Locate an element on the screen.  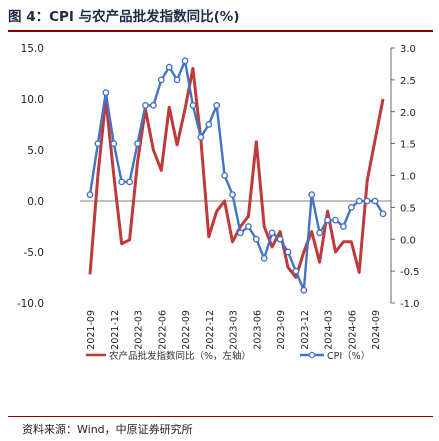
y-right-tick-label: 0.5 is located at coordinates (408, 208).